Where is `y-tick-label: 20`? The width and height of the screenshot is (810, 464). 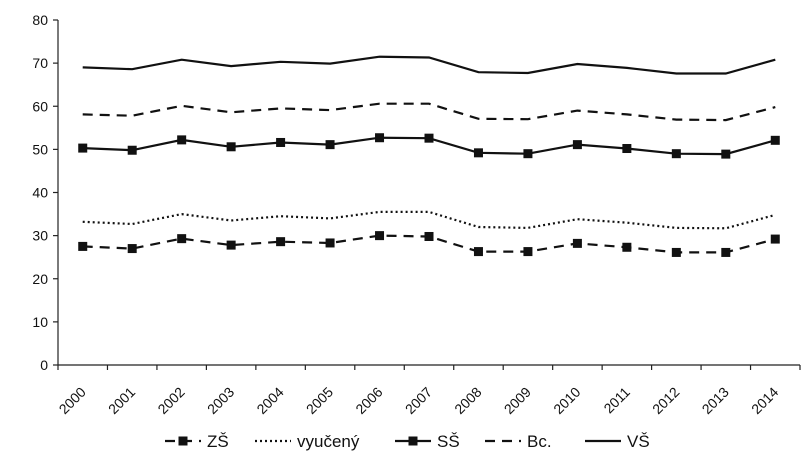
y-tick-label: 20 is located at coordinates (40, 279).